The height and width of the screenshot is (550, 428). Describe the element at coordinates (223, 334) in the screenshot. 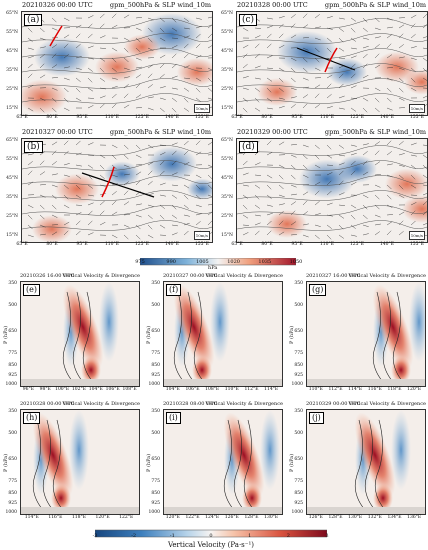

I see `cross-section-plot: (f)` at that location.